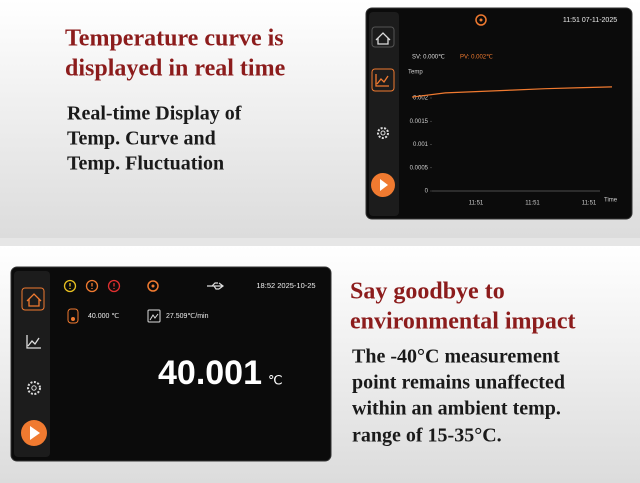  Describe the element at coordinates (476, 58) in the screenshot. I see `present-value: PV: 0.002℃` at that location.